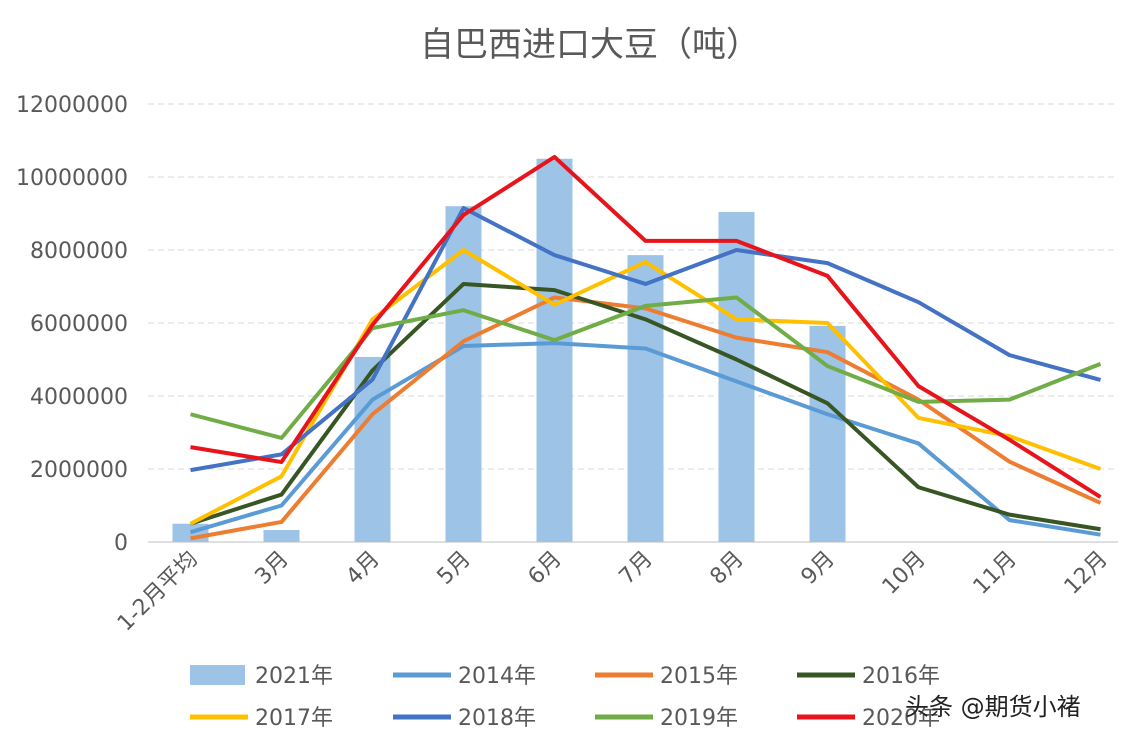  What do you see at coordinates (79, 251) in the screenshot?
I see `y-tick-label: 8000000` at bounding box center [79, 251].